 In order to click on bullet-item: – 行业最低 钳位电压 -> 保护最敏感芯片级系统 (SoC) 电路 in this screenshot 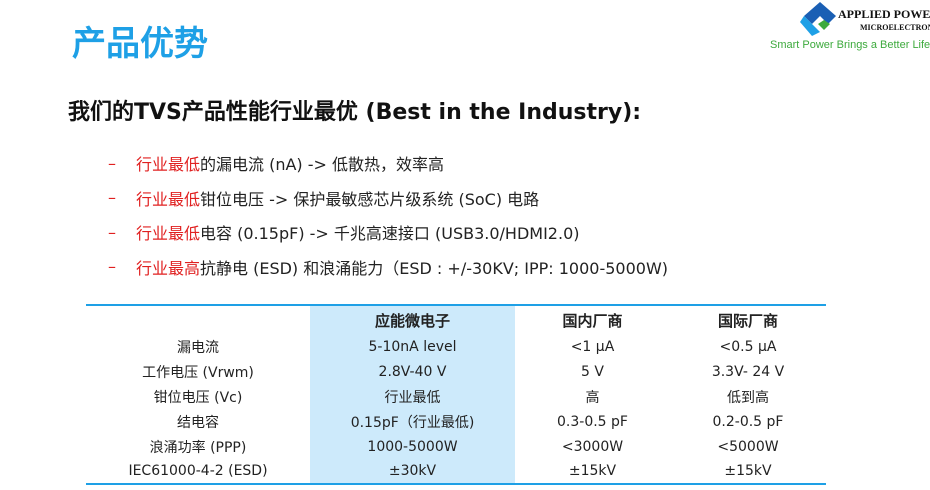, I will do `click(388, 198)`.